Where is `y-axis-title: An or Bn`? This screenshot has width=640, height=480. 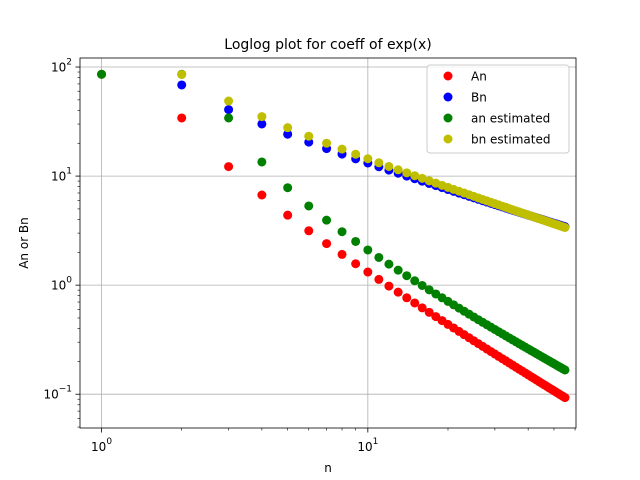
y-axis-title: An or Bn is located at coordinates (24, 243).